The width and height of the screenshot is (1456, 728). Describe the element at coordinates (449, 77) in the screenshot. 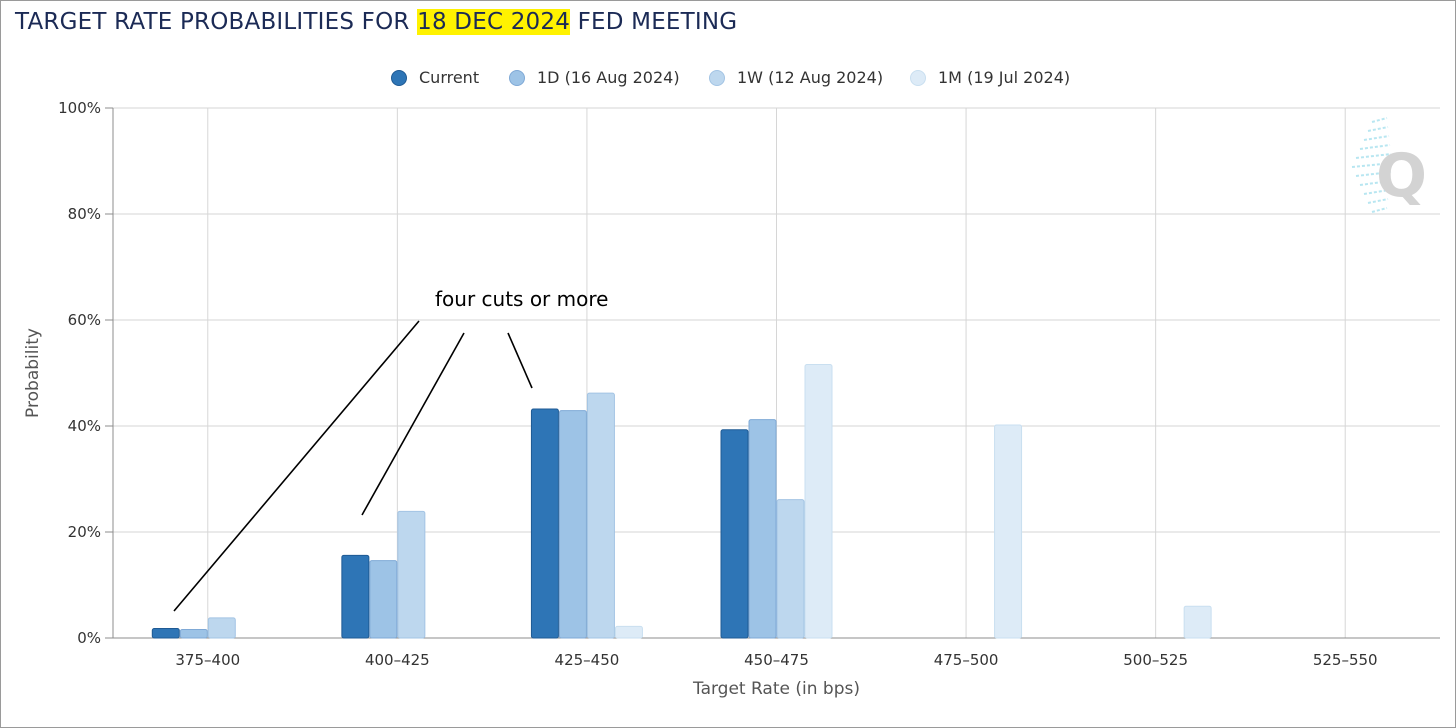

I see `legend-label-current: Current` at that location.